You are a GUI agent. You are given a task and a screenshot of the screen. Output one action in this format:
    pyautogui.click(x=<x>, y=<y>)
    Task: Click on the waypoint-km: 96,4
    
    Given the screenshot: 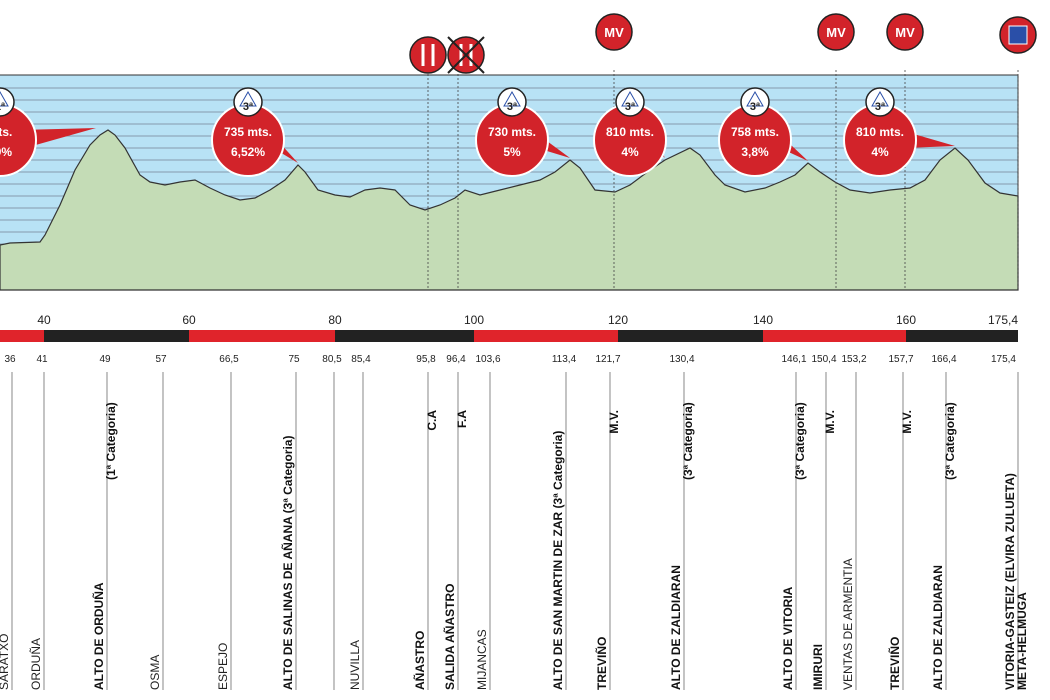 What is the action you would take?
    pyautogui.click(x=456, y=359)
    